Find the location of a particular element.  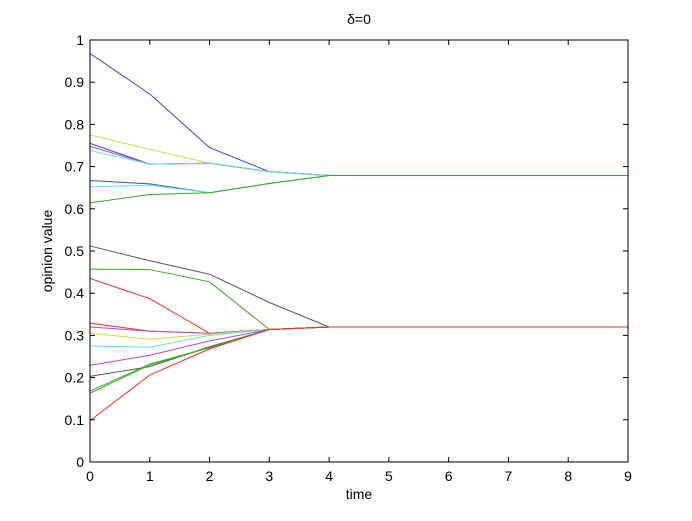

x-tick-label-7: 7 is located at coordinates (509, 476).